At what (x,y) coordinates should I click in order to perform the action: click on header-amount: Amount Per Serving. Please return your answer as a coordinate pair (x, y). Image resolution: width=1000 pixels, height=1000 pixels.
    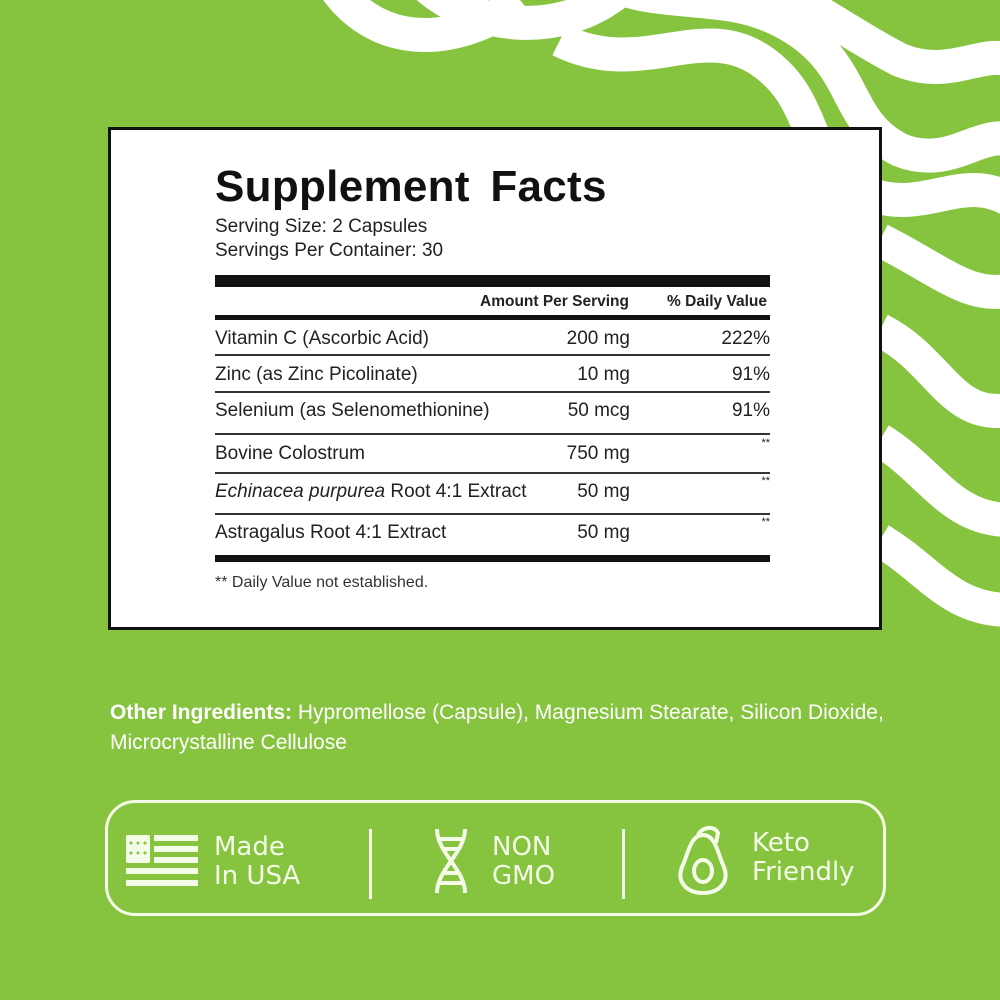
    Looking at the image, I should click on (554, 301).